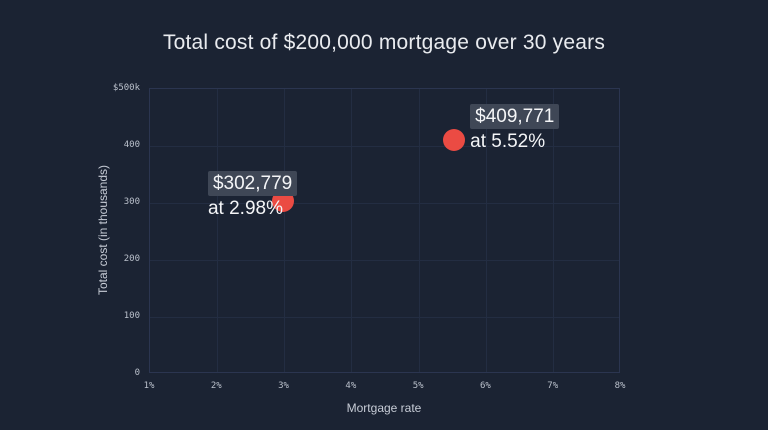  What do you see at coordinates (485, 386) in the screenshot?
I see `x-axis-tick-label: 6%` at bounding box center [485, 386].